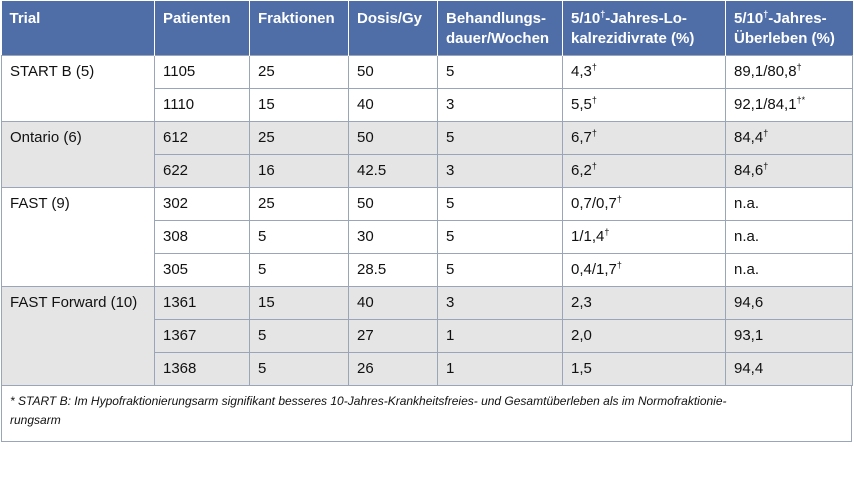 The width and height of the screenshot is (854, 478). Describe the element at coordinates (749, 368) in the screenshot. I see `ueberleben-value: 94,4` at that location.